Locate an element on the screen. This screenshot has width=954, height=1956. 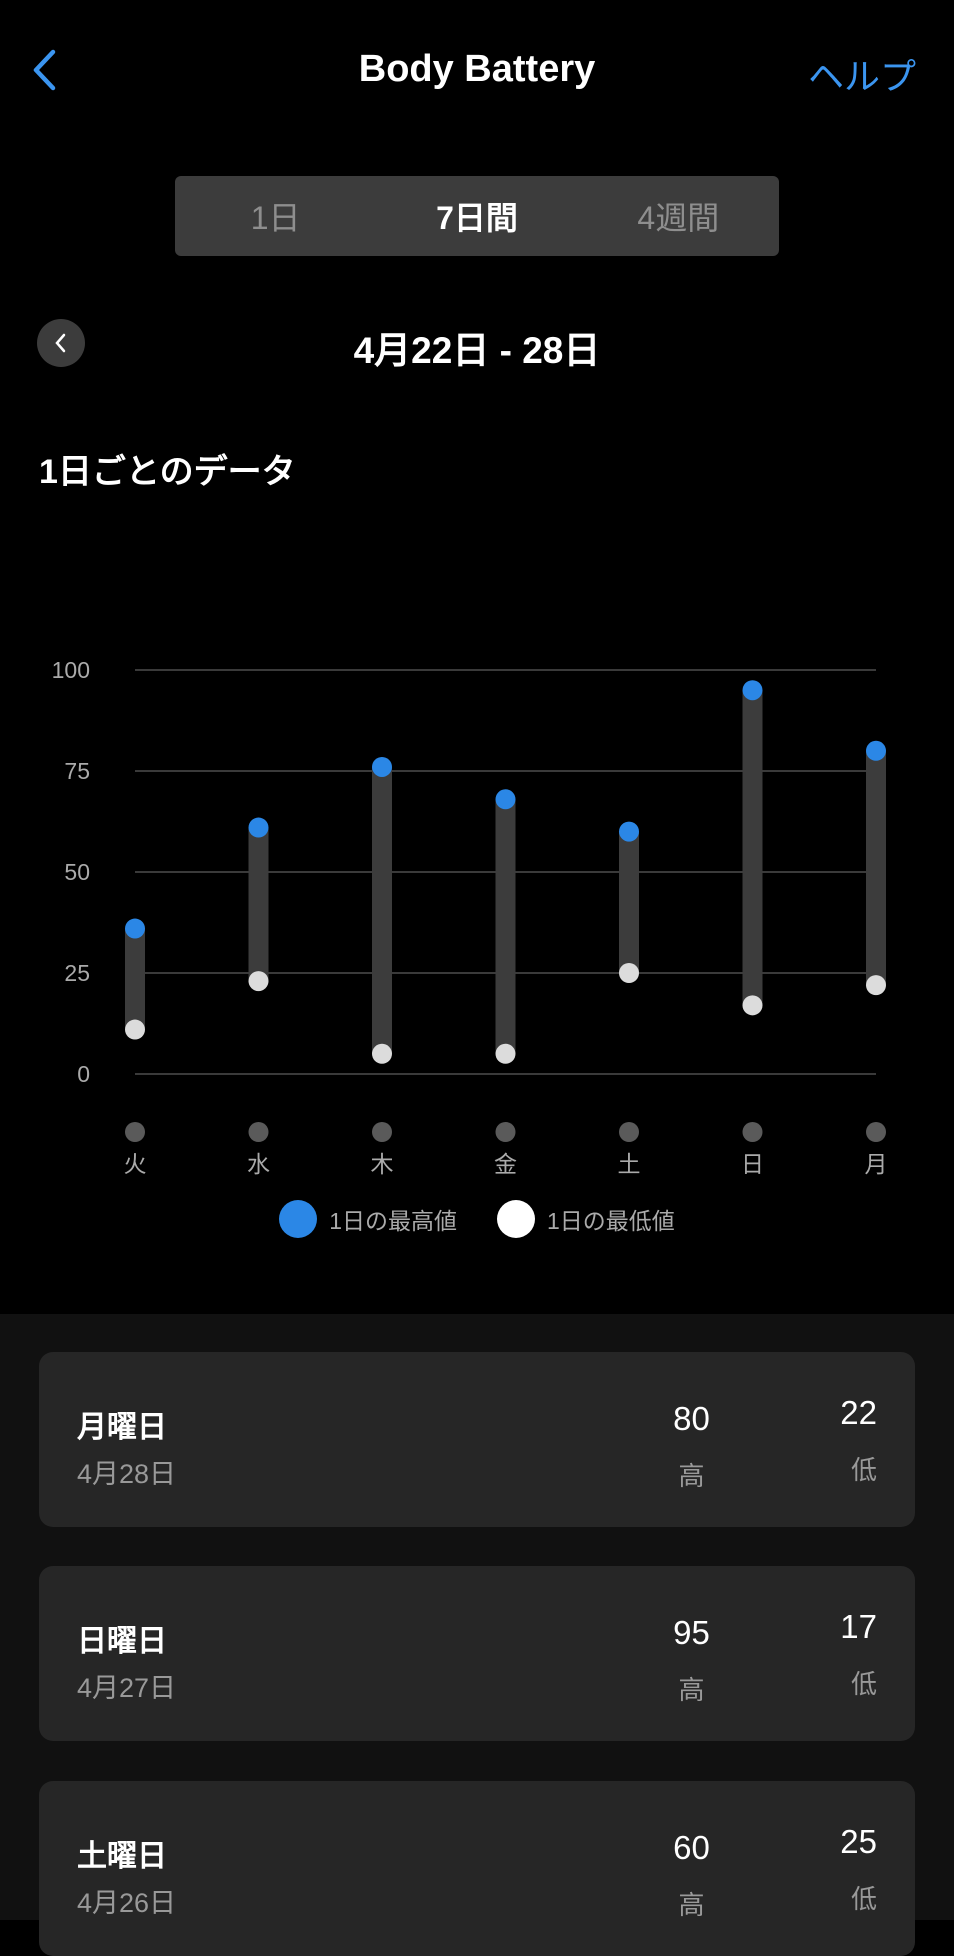
tab-4-weeks: 4週間 is located at coordinates (678, 218).